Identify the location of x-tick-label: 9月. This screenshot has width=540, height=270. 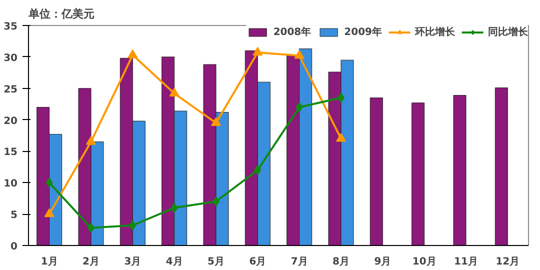
(383, 262).